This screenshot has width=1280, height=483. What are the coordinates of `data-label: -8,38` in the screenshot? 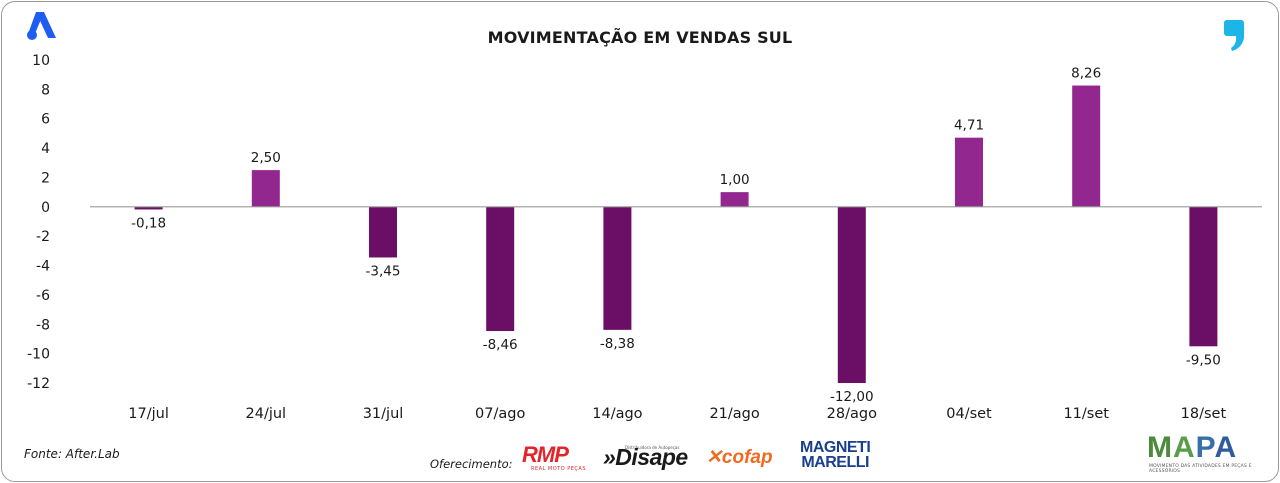 It's located at (617, 344).